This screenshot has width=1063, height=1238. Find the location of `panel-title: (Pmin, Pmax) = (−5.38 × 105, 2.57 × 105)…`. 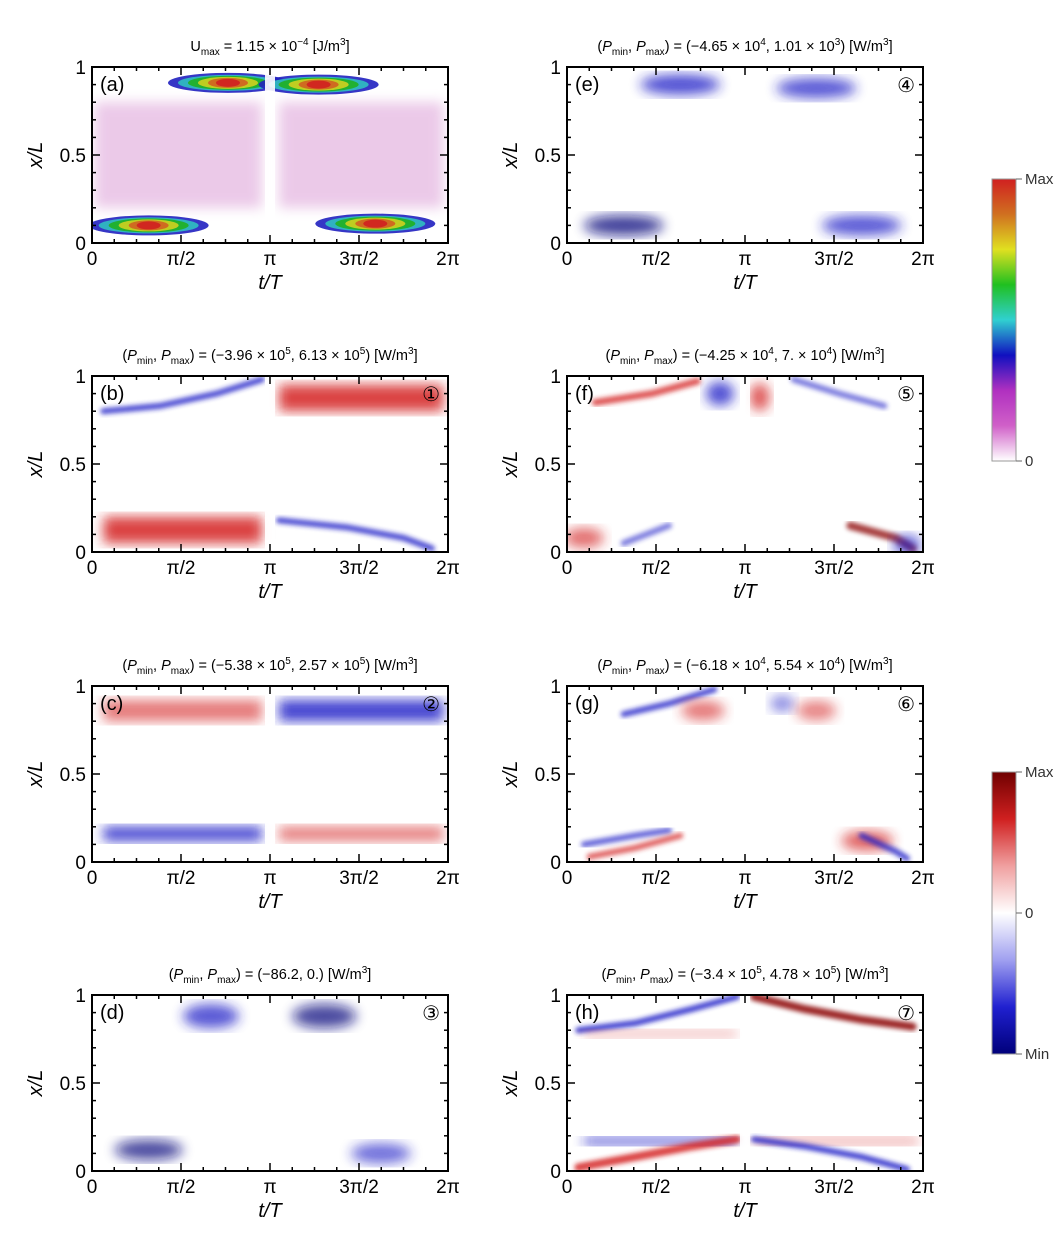

panel-title: (Pmin, Pmax) = (−5.38 × 105, 2.57 × 105)… is located at coordinates (269, 666).